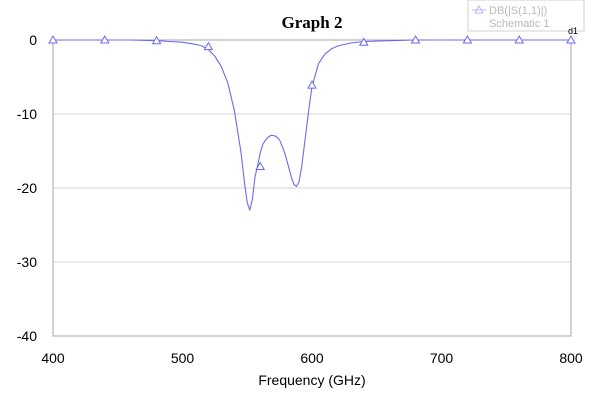 The width and height of the screenshot is (601, 412). Describe the element at coordinates (442, 358) in the screenshot. I see `x-tick-label-3: 700` at that location.